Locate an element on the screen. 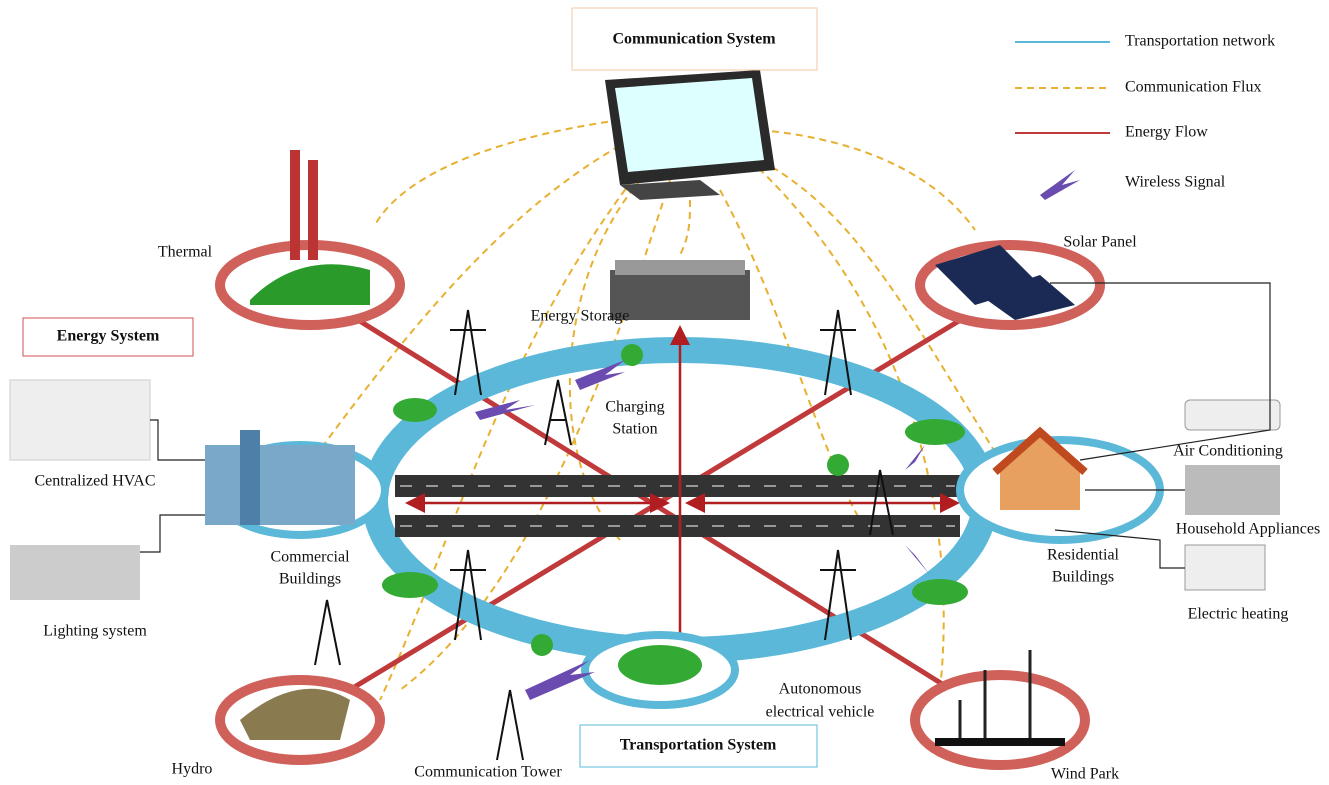 The width and height of the screenshot is (1329, 785). label: Wind Park is located at coordinates (1085, 774).